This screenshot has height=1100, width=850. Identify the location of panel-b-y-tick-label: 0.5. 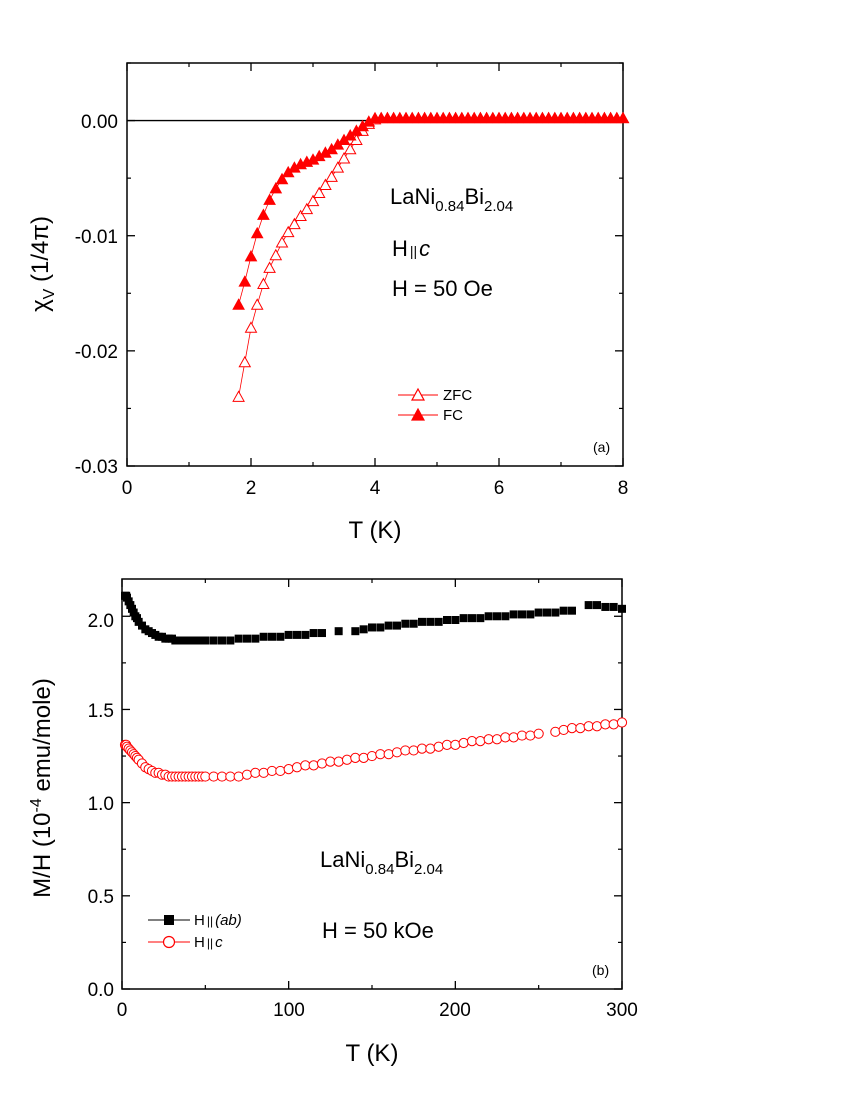
(101, 897).